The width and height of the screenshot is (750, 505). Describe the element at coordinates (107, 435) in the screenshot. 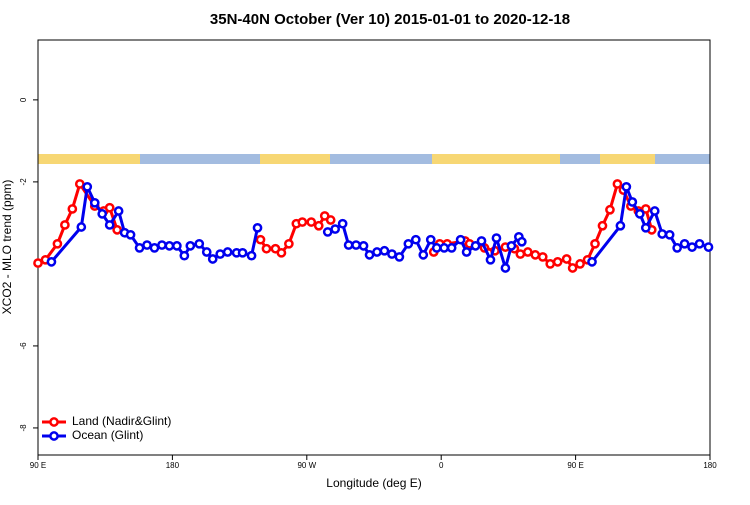

I see `legend-label: Ocean (Glint)` at that location.